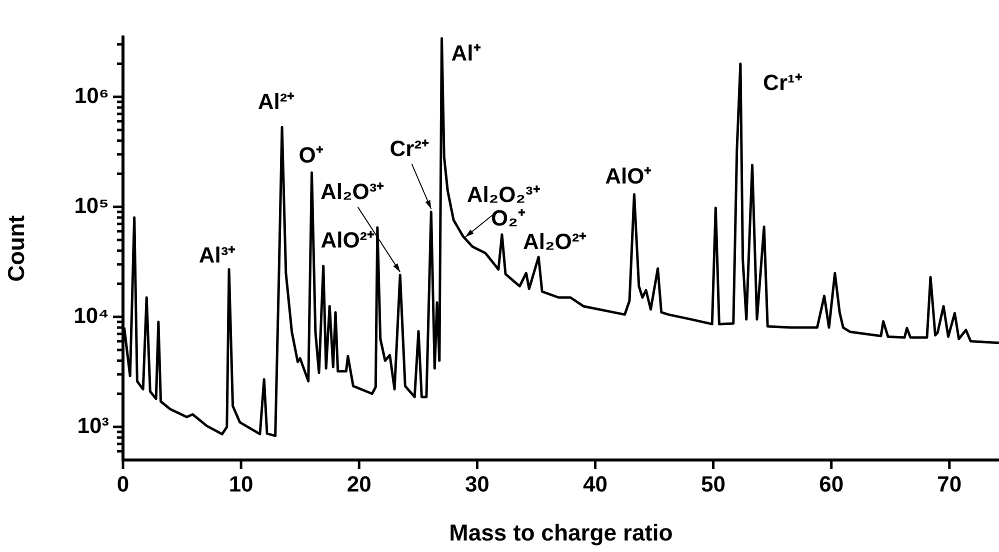 This screenshot has width=999, height=552. What do you see at coordinates (628, 175) in the screenshot?
I see `annotation: AlO⁺` at bounding box center [628, 175].